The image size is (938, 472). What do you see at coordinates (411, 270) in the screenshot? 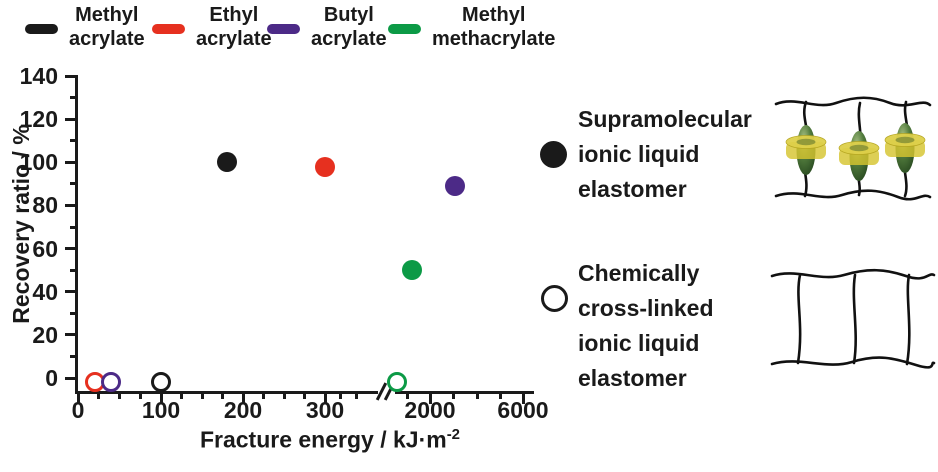
I see `data-point-methyl-methacrylate-filled` at bounding box center [411, 270].